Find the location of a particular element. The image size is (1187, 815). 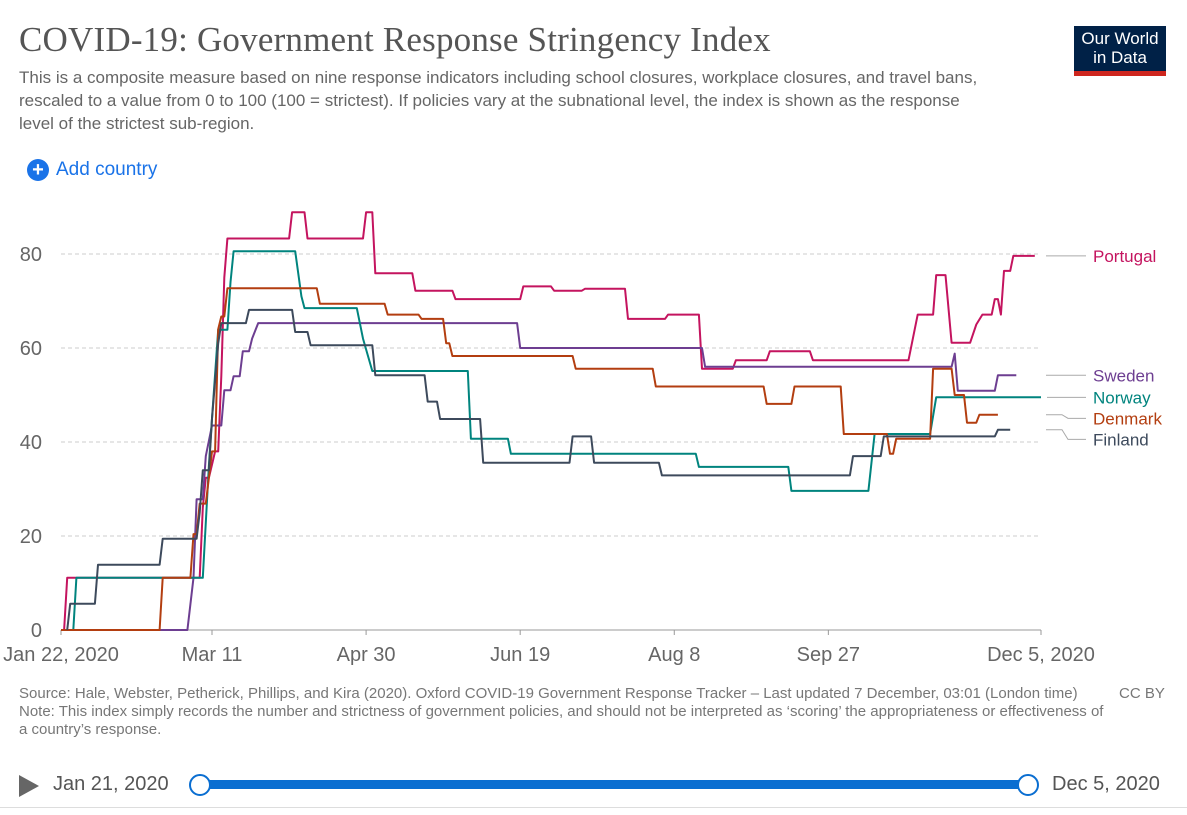

timeline-track is located at coordinates (614, 784).